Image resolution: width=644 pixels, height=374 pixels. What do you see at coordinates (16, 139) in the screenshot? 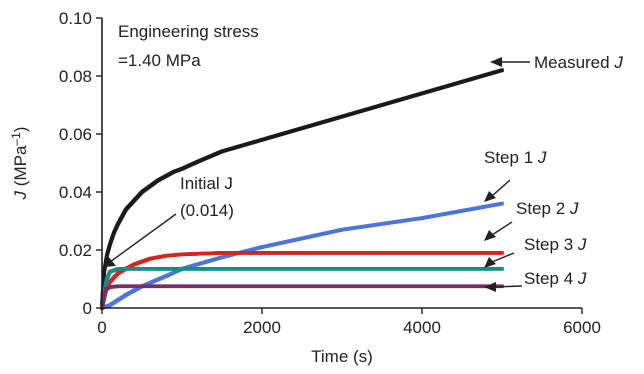
I see `y-axis-label-sup: –1` at bounding box center [16, 139].